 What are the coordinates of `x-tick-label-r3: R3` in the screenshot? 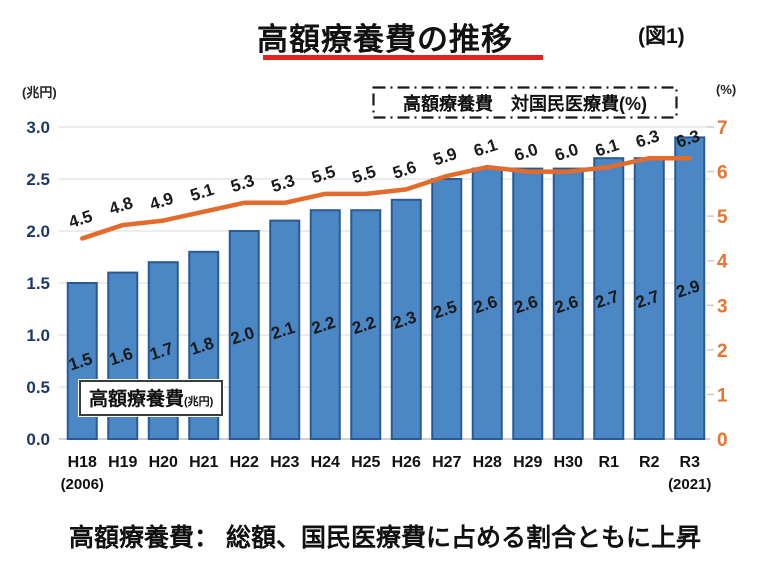 It's located at (690, 462).